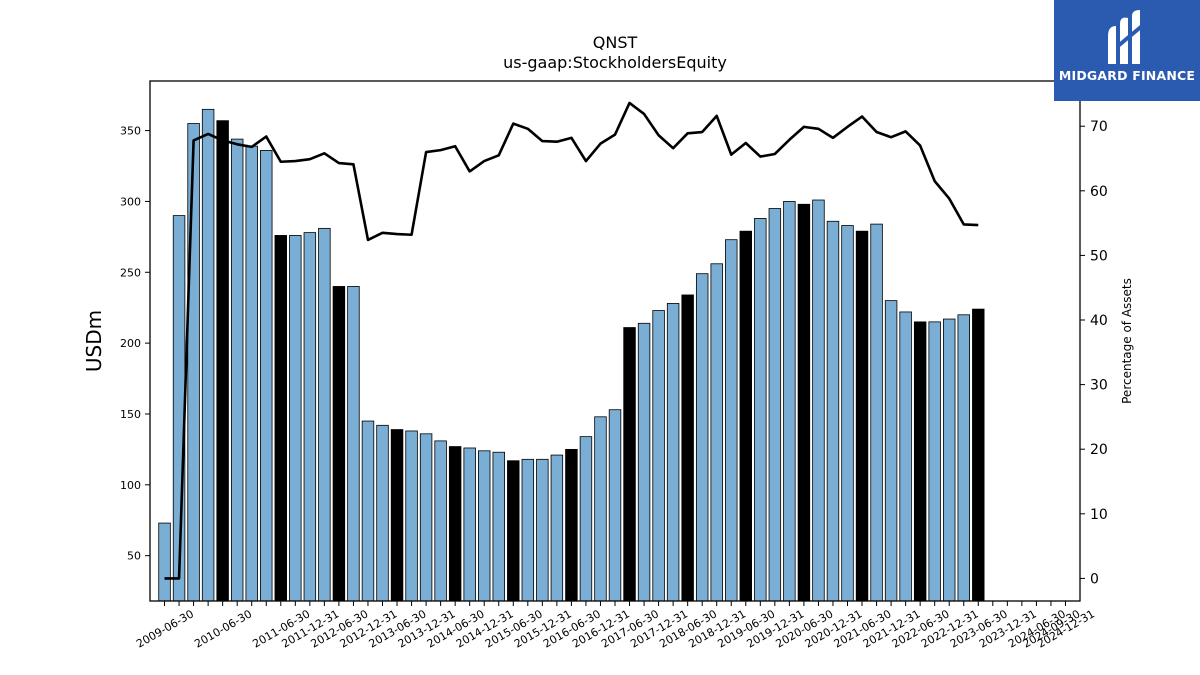 The width and height of the screenshot is (1200, 675). Describe the element at coordinates (1099, 192) in the screenshot. I see `y2-tick-label-60: 60` at that location.